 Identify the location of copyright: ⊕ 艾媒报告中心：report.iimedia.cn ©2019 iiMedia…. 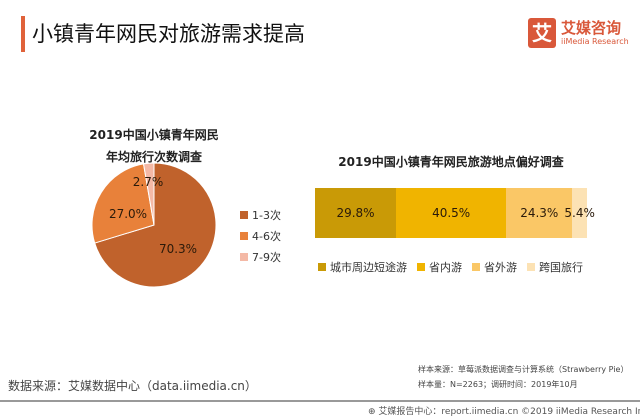
(504, 410).